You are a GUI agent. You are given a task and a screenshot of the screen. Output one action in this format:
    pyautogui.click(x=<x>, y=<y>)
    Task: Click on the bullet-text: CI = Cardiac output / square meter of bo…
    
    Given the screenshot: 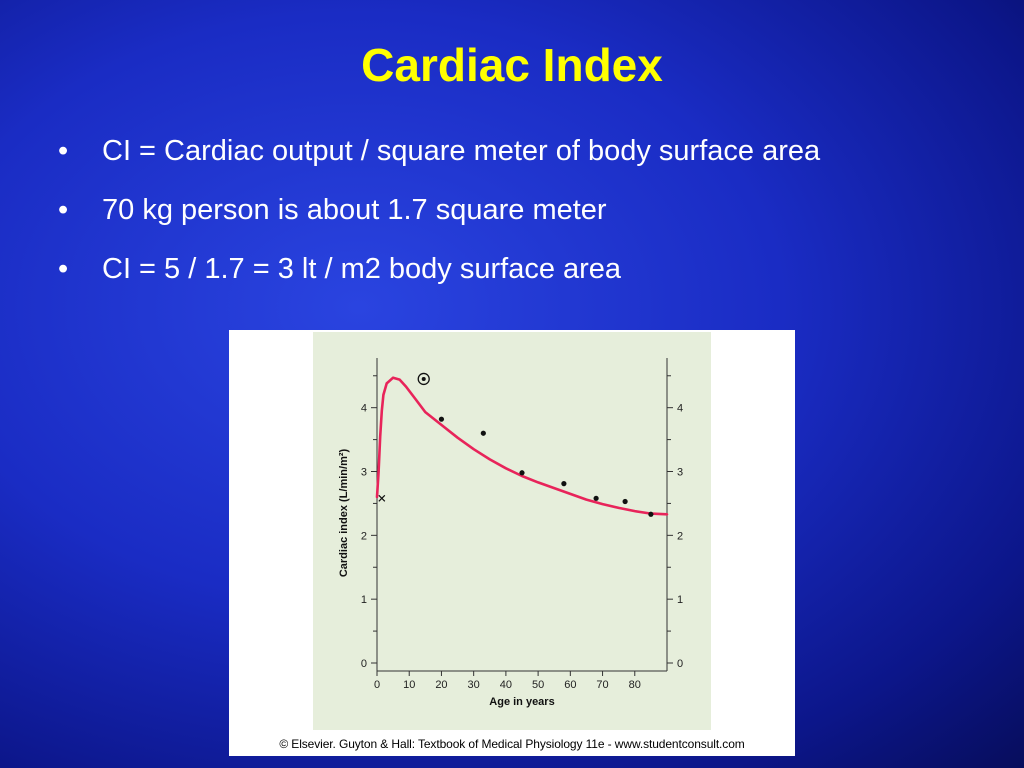 What is the action you would take?
    pyautogui.click(x=461, y=151)
    